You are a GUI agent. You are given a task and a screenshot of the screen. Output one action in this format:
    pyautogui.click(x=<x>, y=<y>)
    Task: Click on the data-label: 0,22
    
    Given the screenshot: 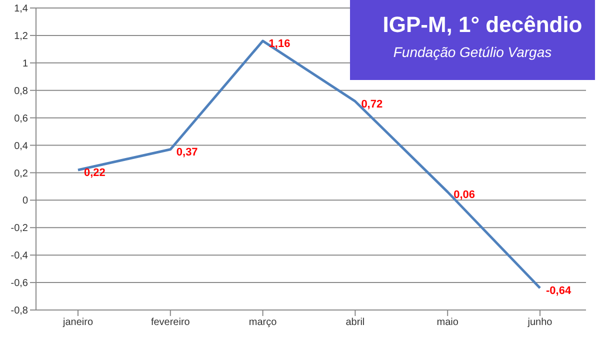 What is the action you would take?
    pyautogui.click(x=95, y=172)
    